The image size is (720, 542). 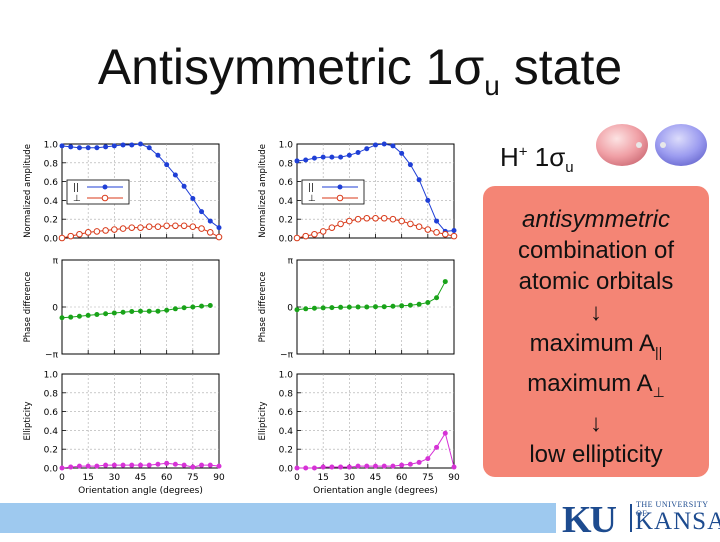 I want to click on callout-line-6: low ellipticity, so click(x=596, y=454).